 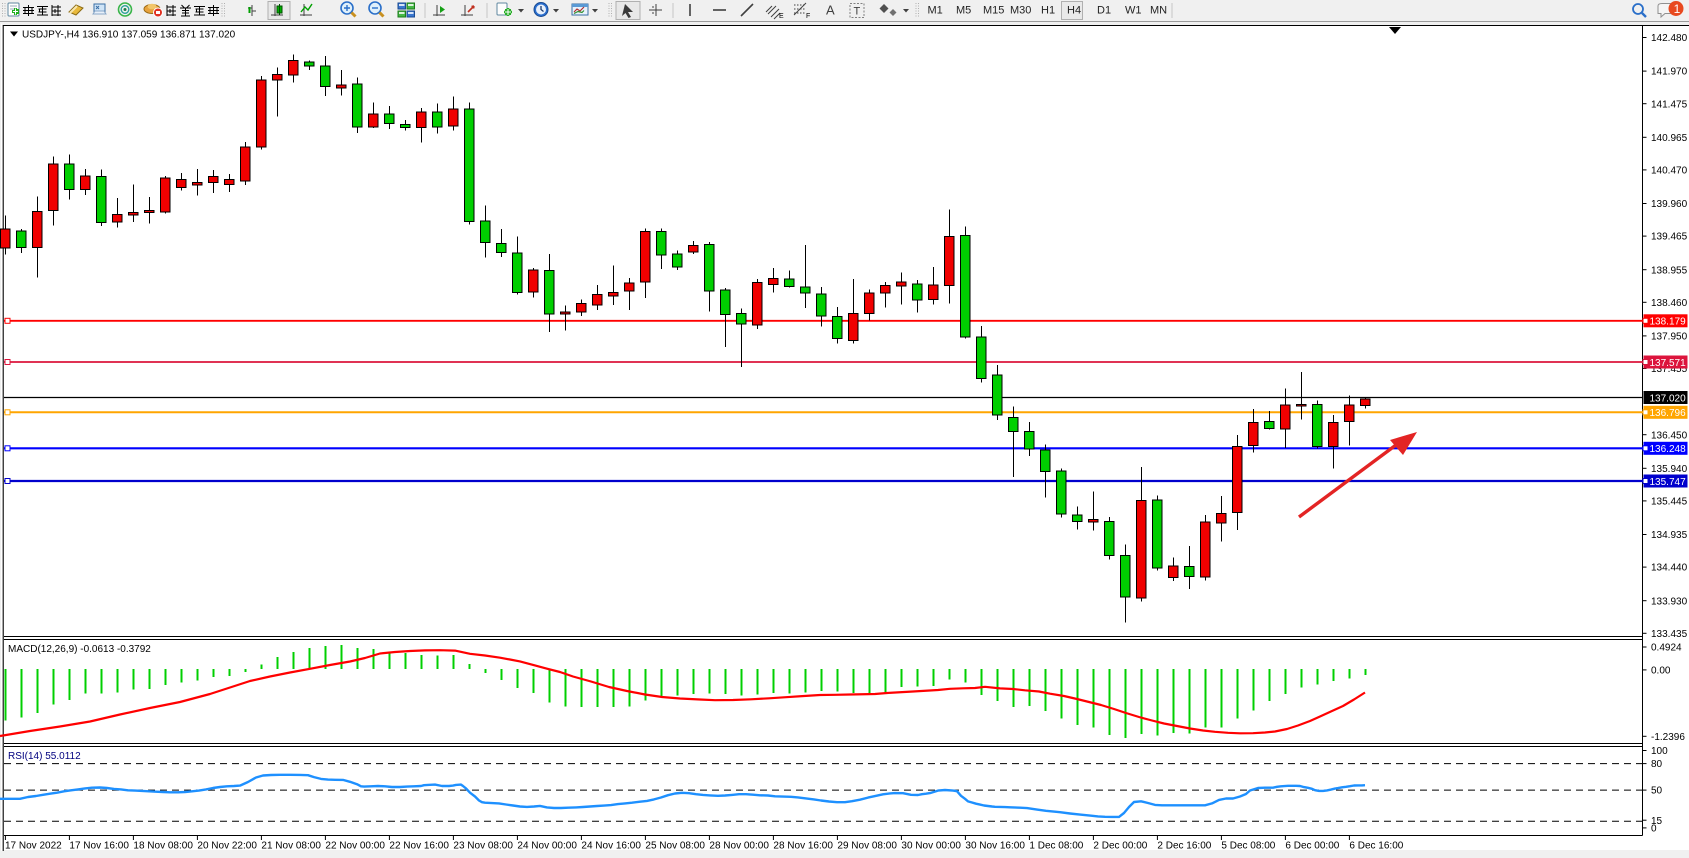 What do you see at coordinates (1376, 846) in the screenshot?
I see `svg-text: 6 Dec 16:00` at bounding box center [1376, 846].